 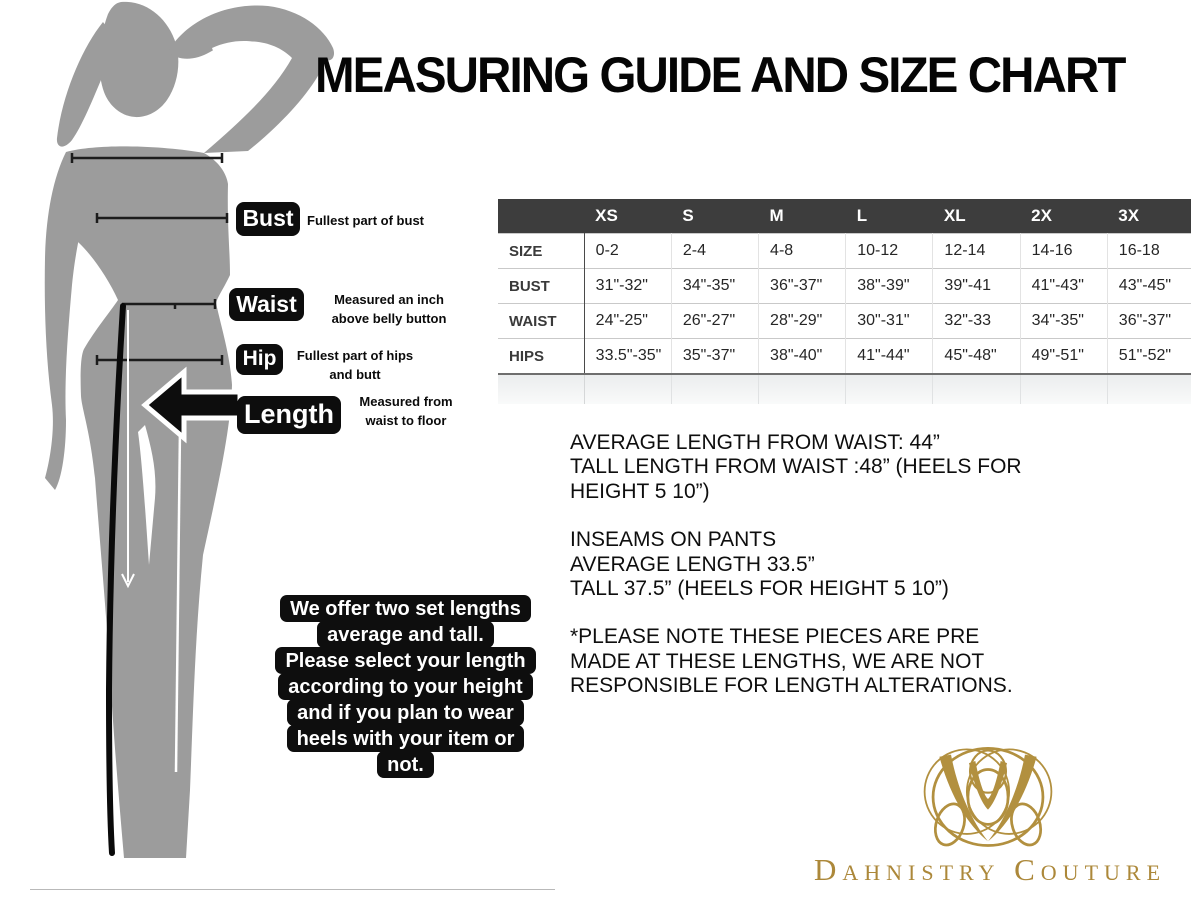 I want to click on table-cell: 51"-52", so click(x=1149, y=356).